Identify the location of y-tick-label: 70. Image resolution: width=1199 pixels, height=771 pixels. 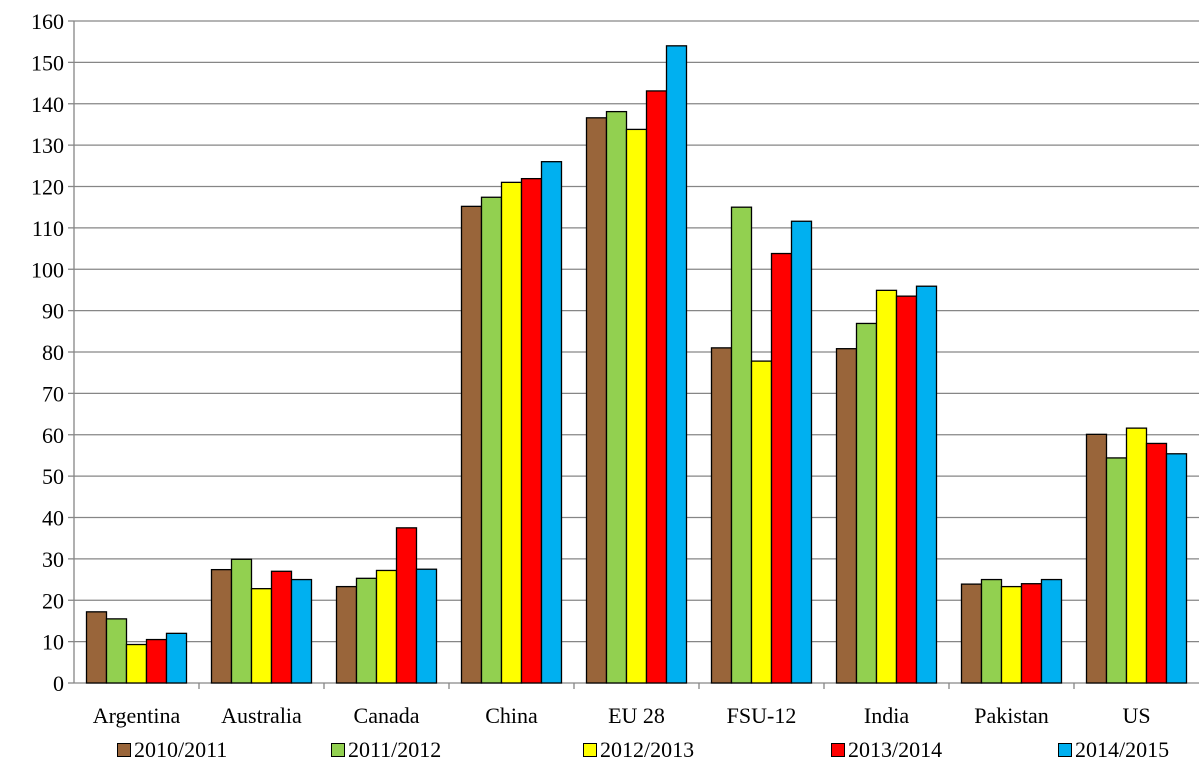
(53, 393).